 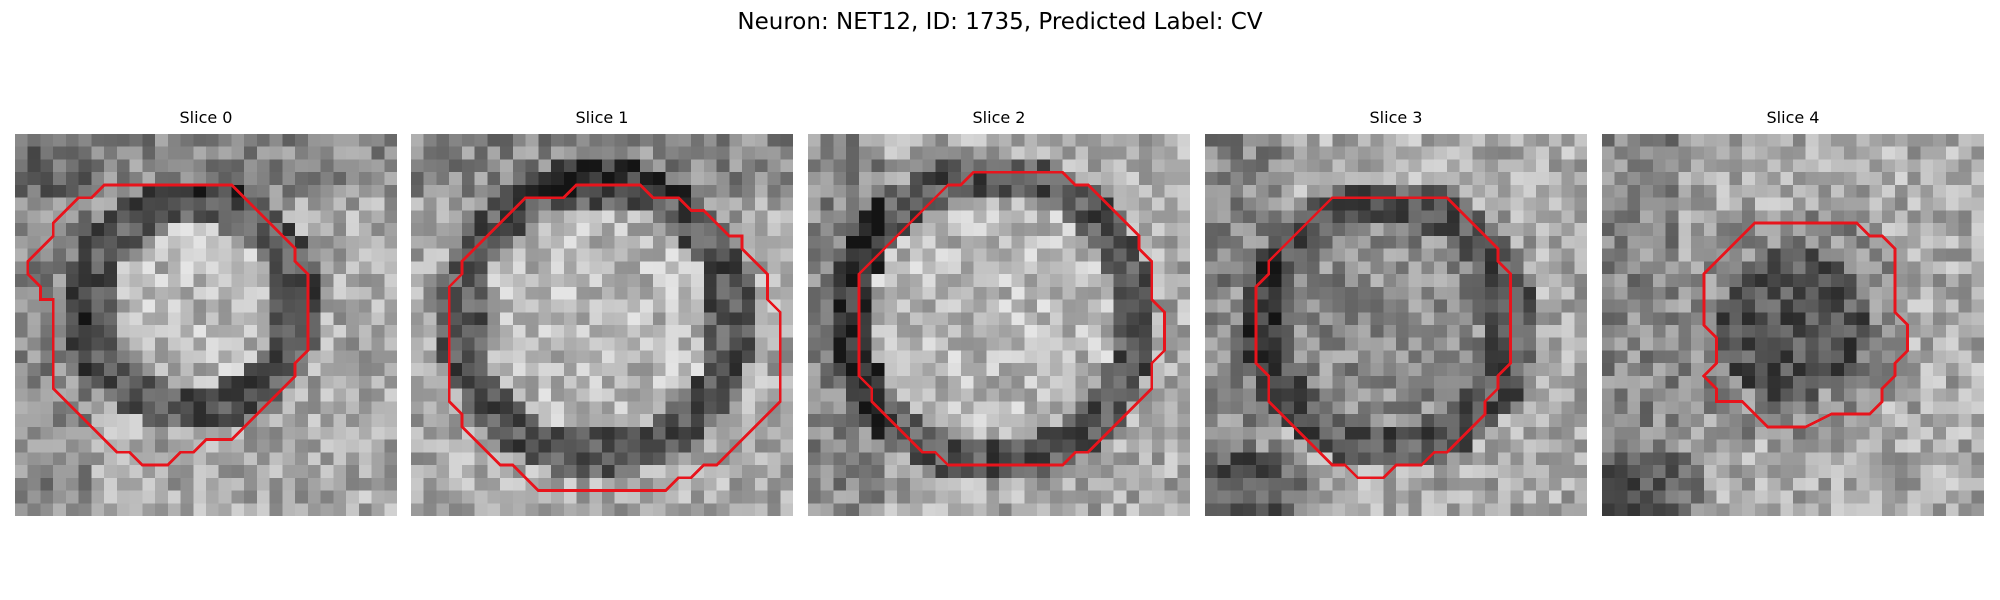 I want to click on slice-title-4: Slice 4, so click(x=1793, y=117).